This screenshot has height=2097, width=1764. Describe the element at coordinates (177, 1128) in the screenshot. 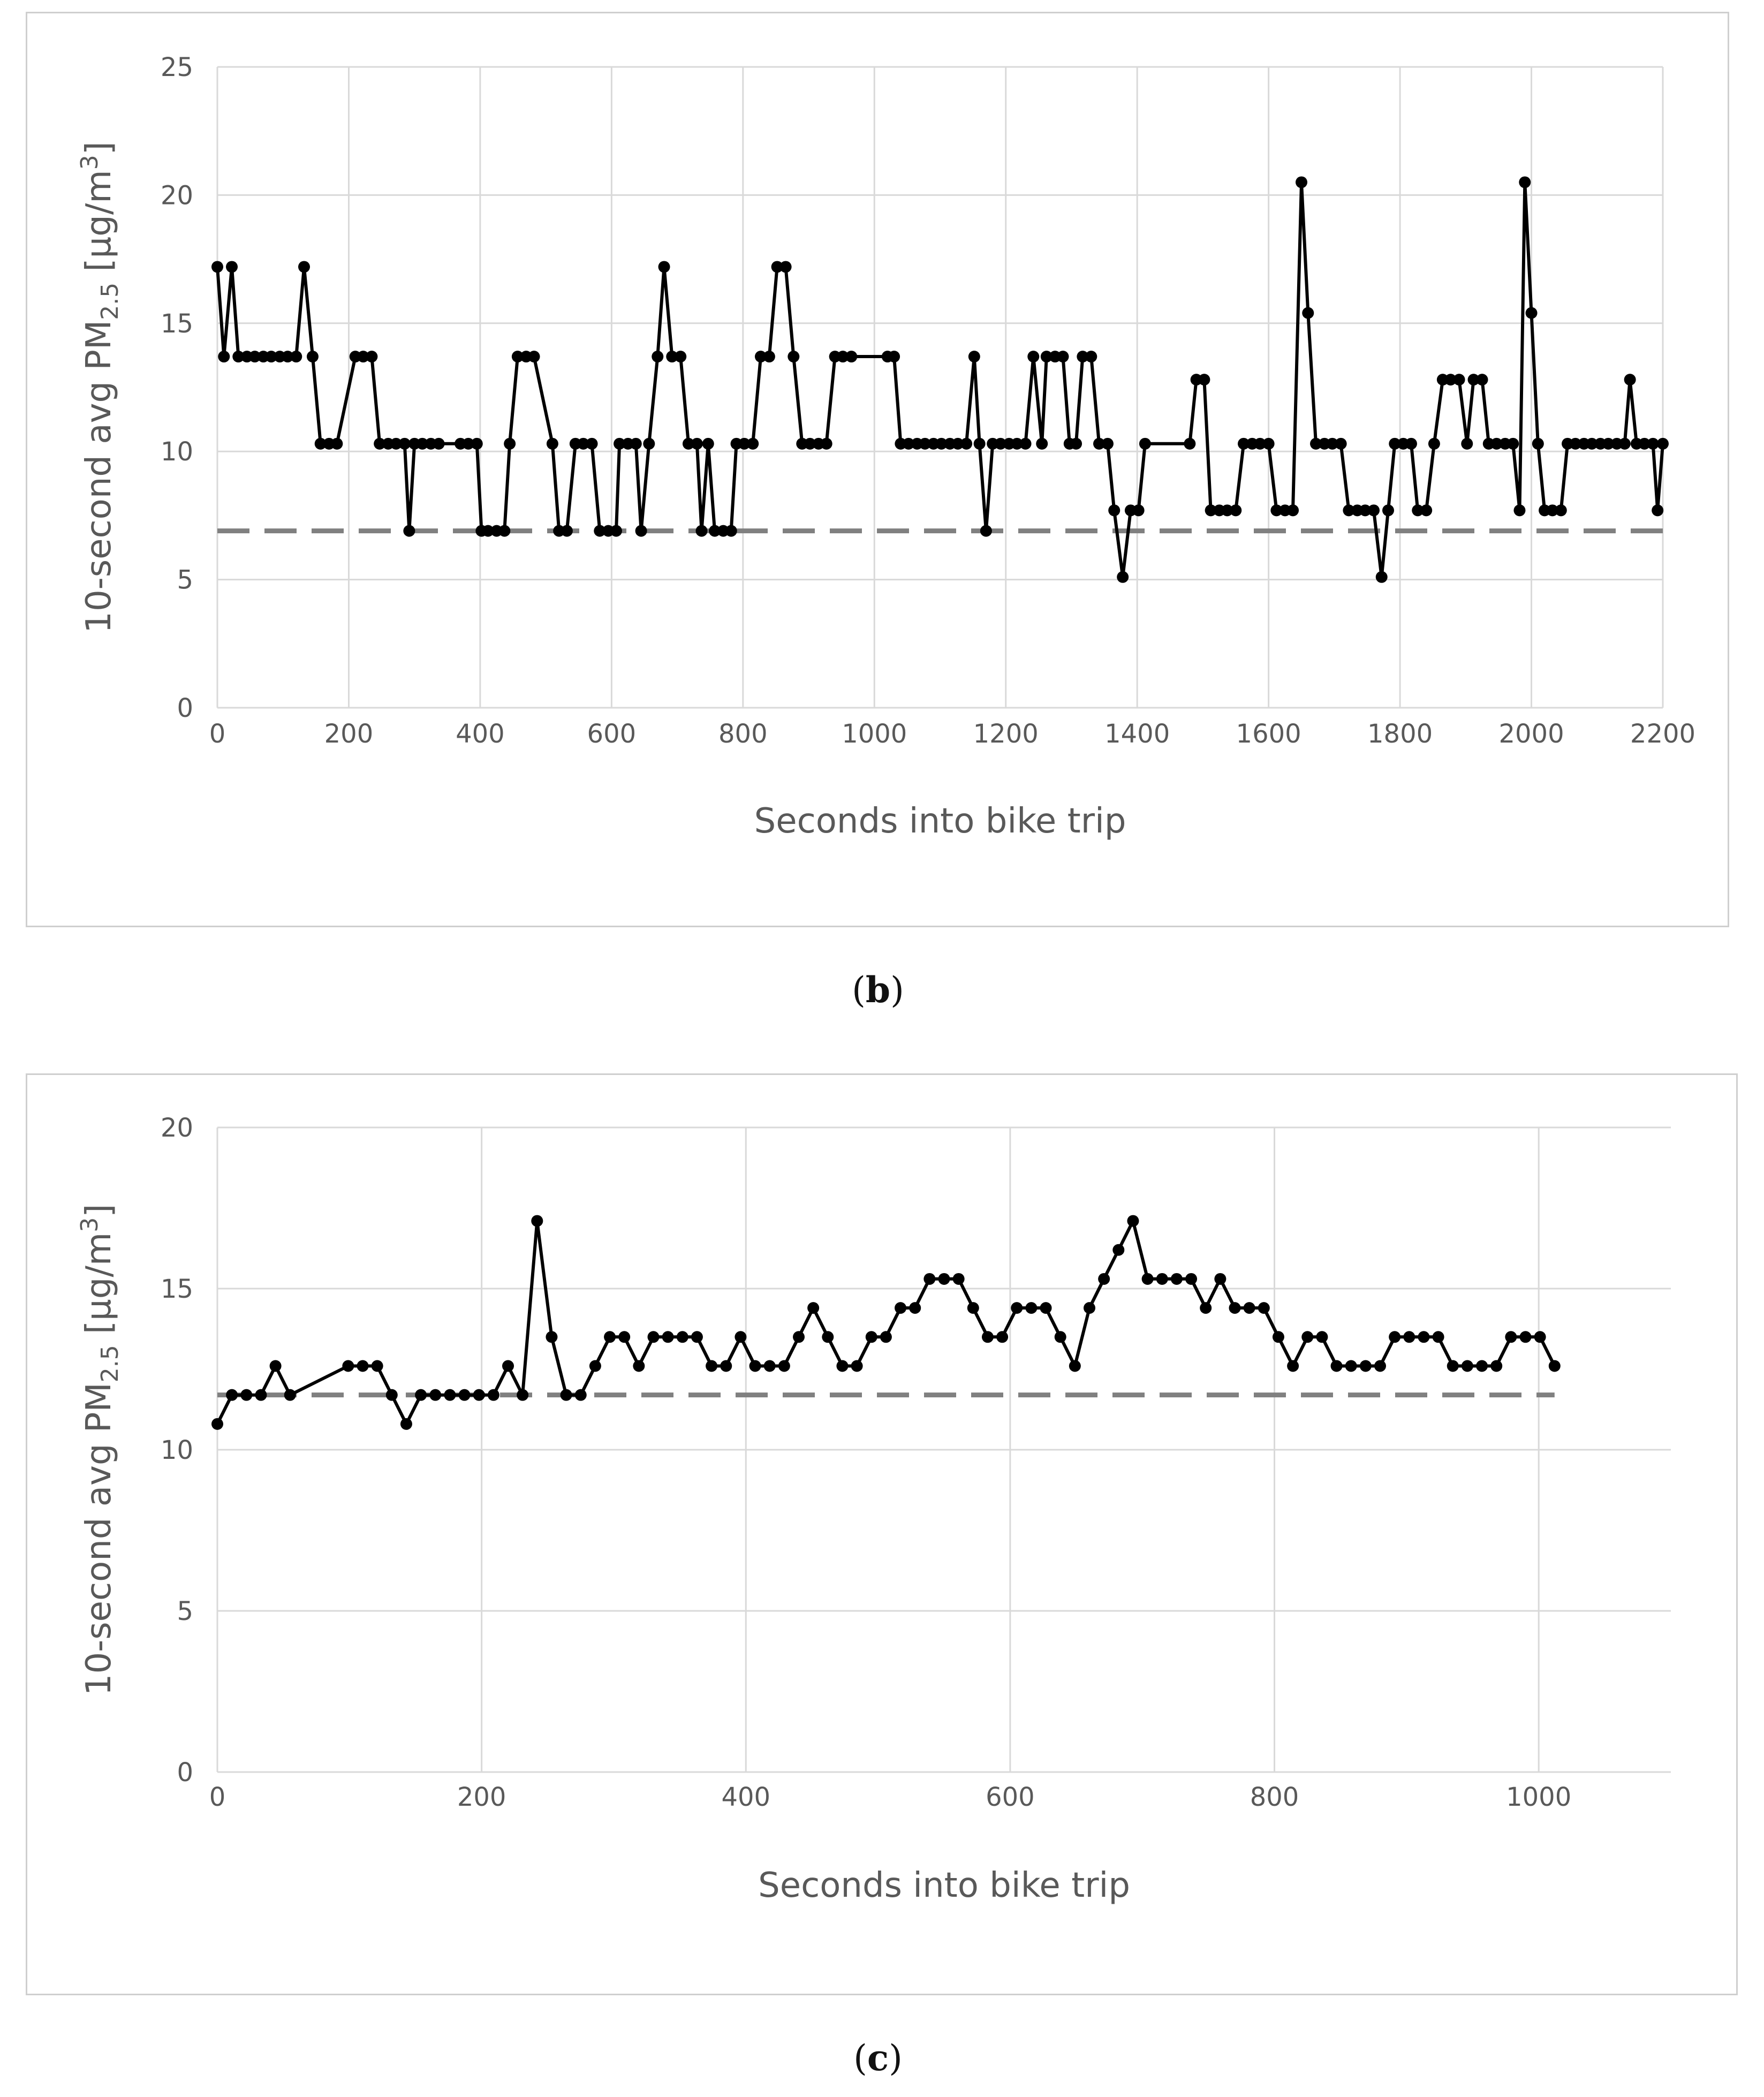

I see `y-tick-label: 20` at that location.